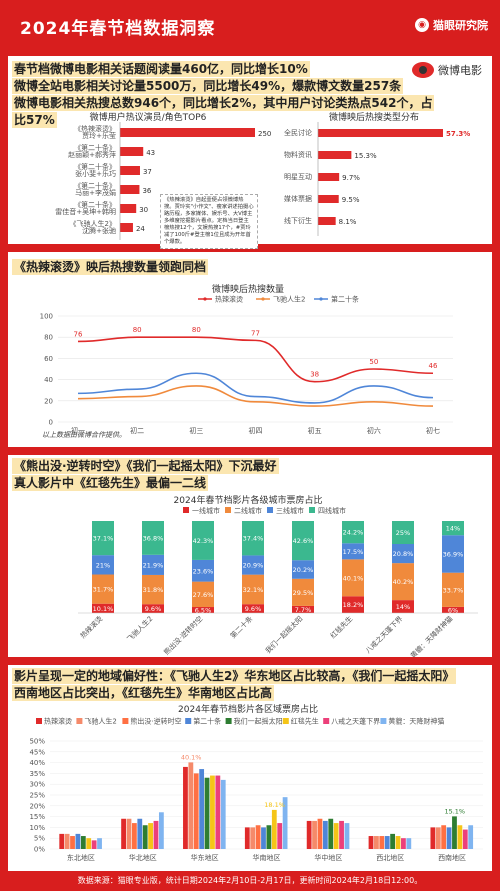  What do you see at coordinates (137, 430) in the screenshot?
I see `x-tick-label: 初二` at bounding box center [137, 430].